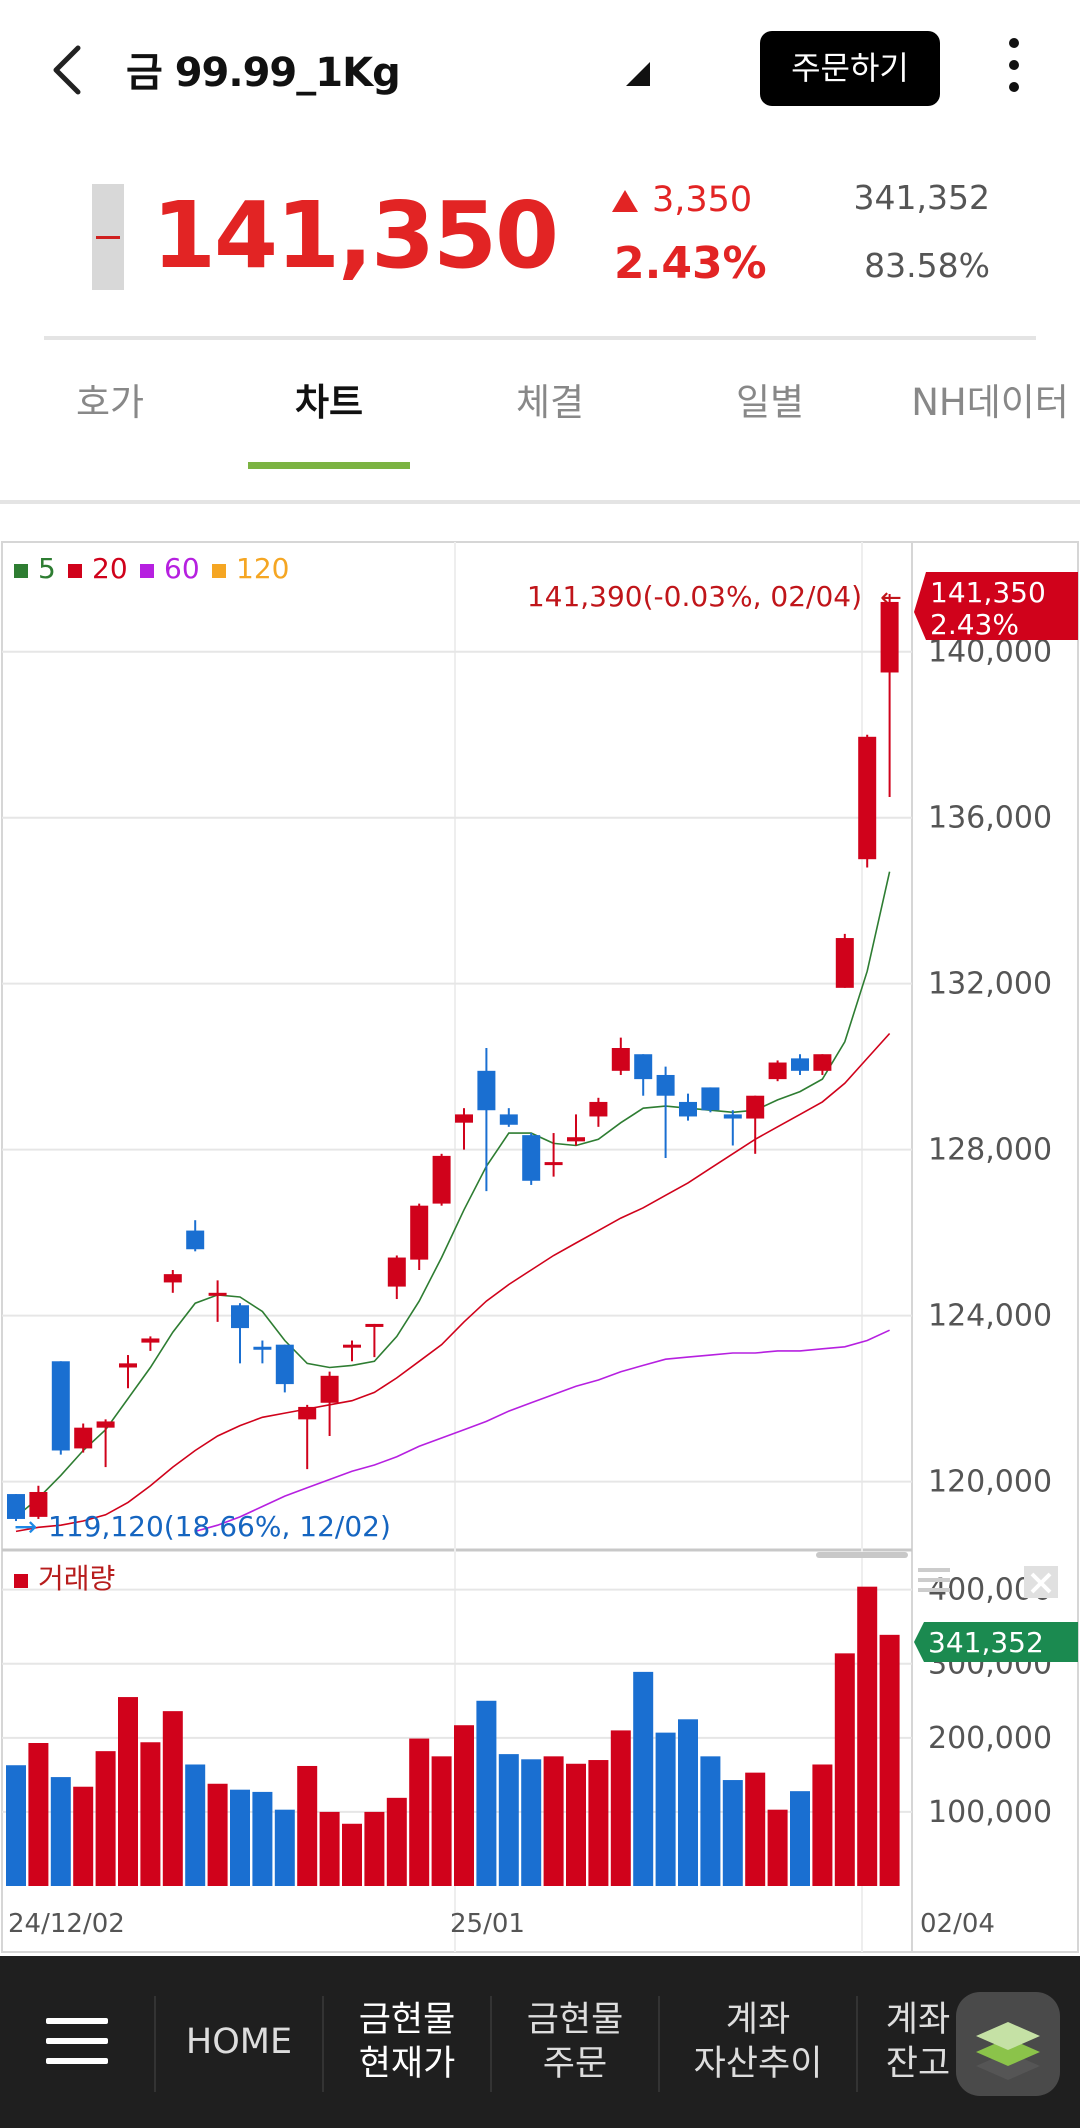 Image resolution: width=1080 pixels, height=2128 pixels. Describe the element at coordinates (625, 201) in the screenshot. I see `up-arrow-icon` at that location.